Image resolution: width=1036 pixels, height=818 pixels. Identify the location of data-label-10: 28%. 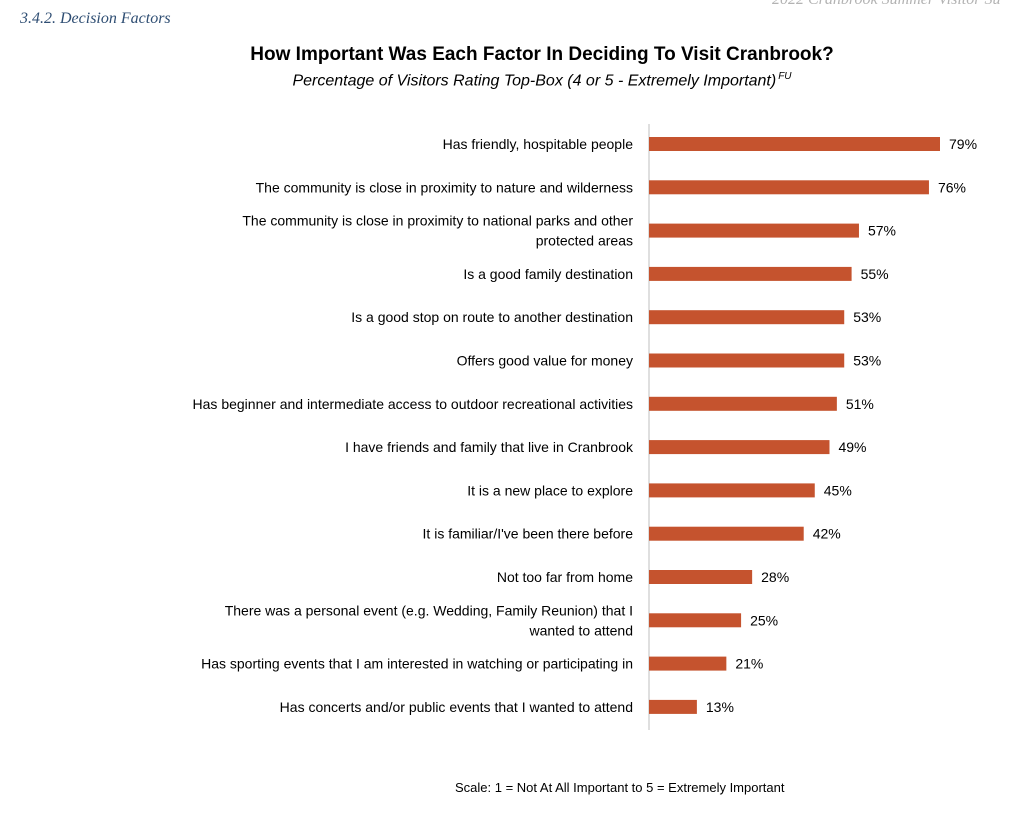
(775, 577).